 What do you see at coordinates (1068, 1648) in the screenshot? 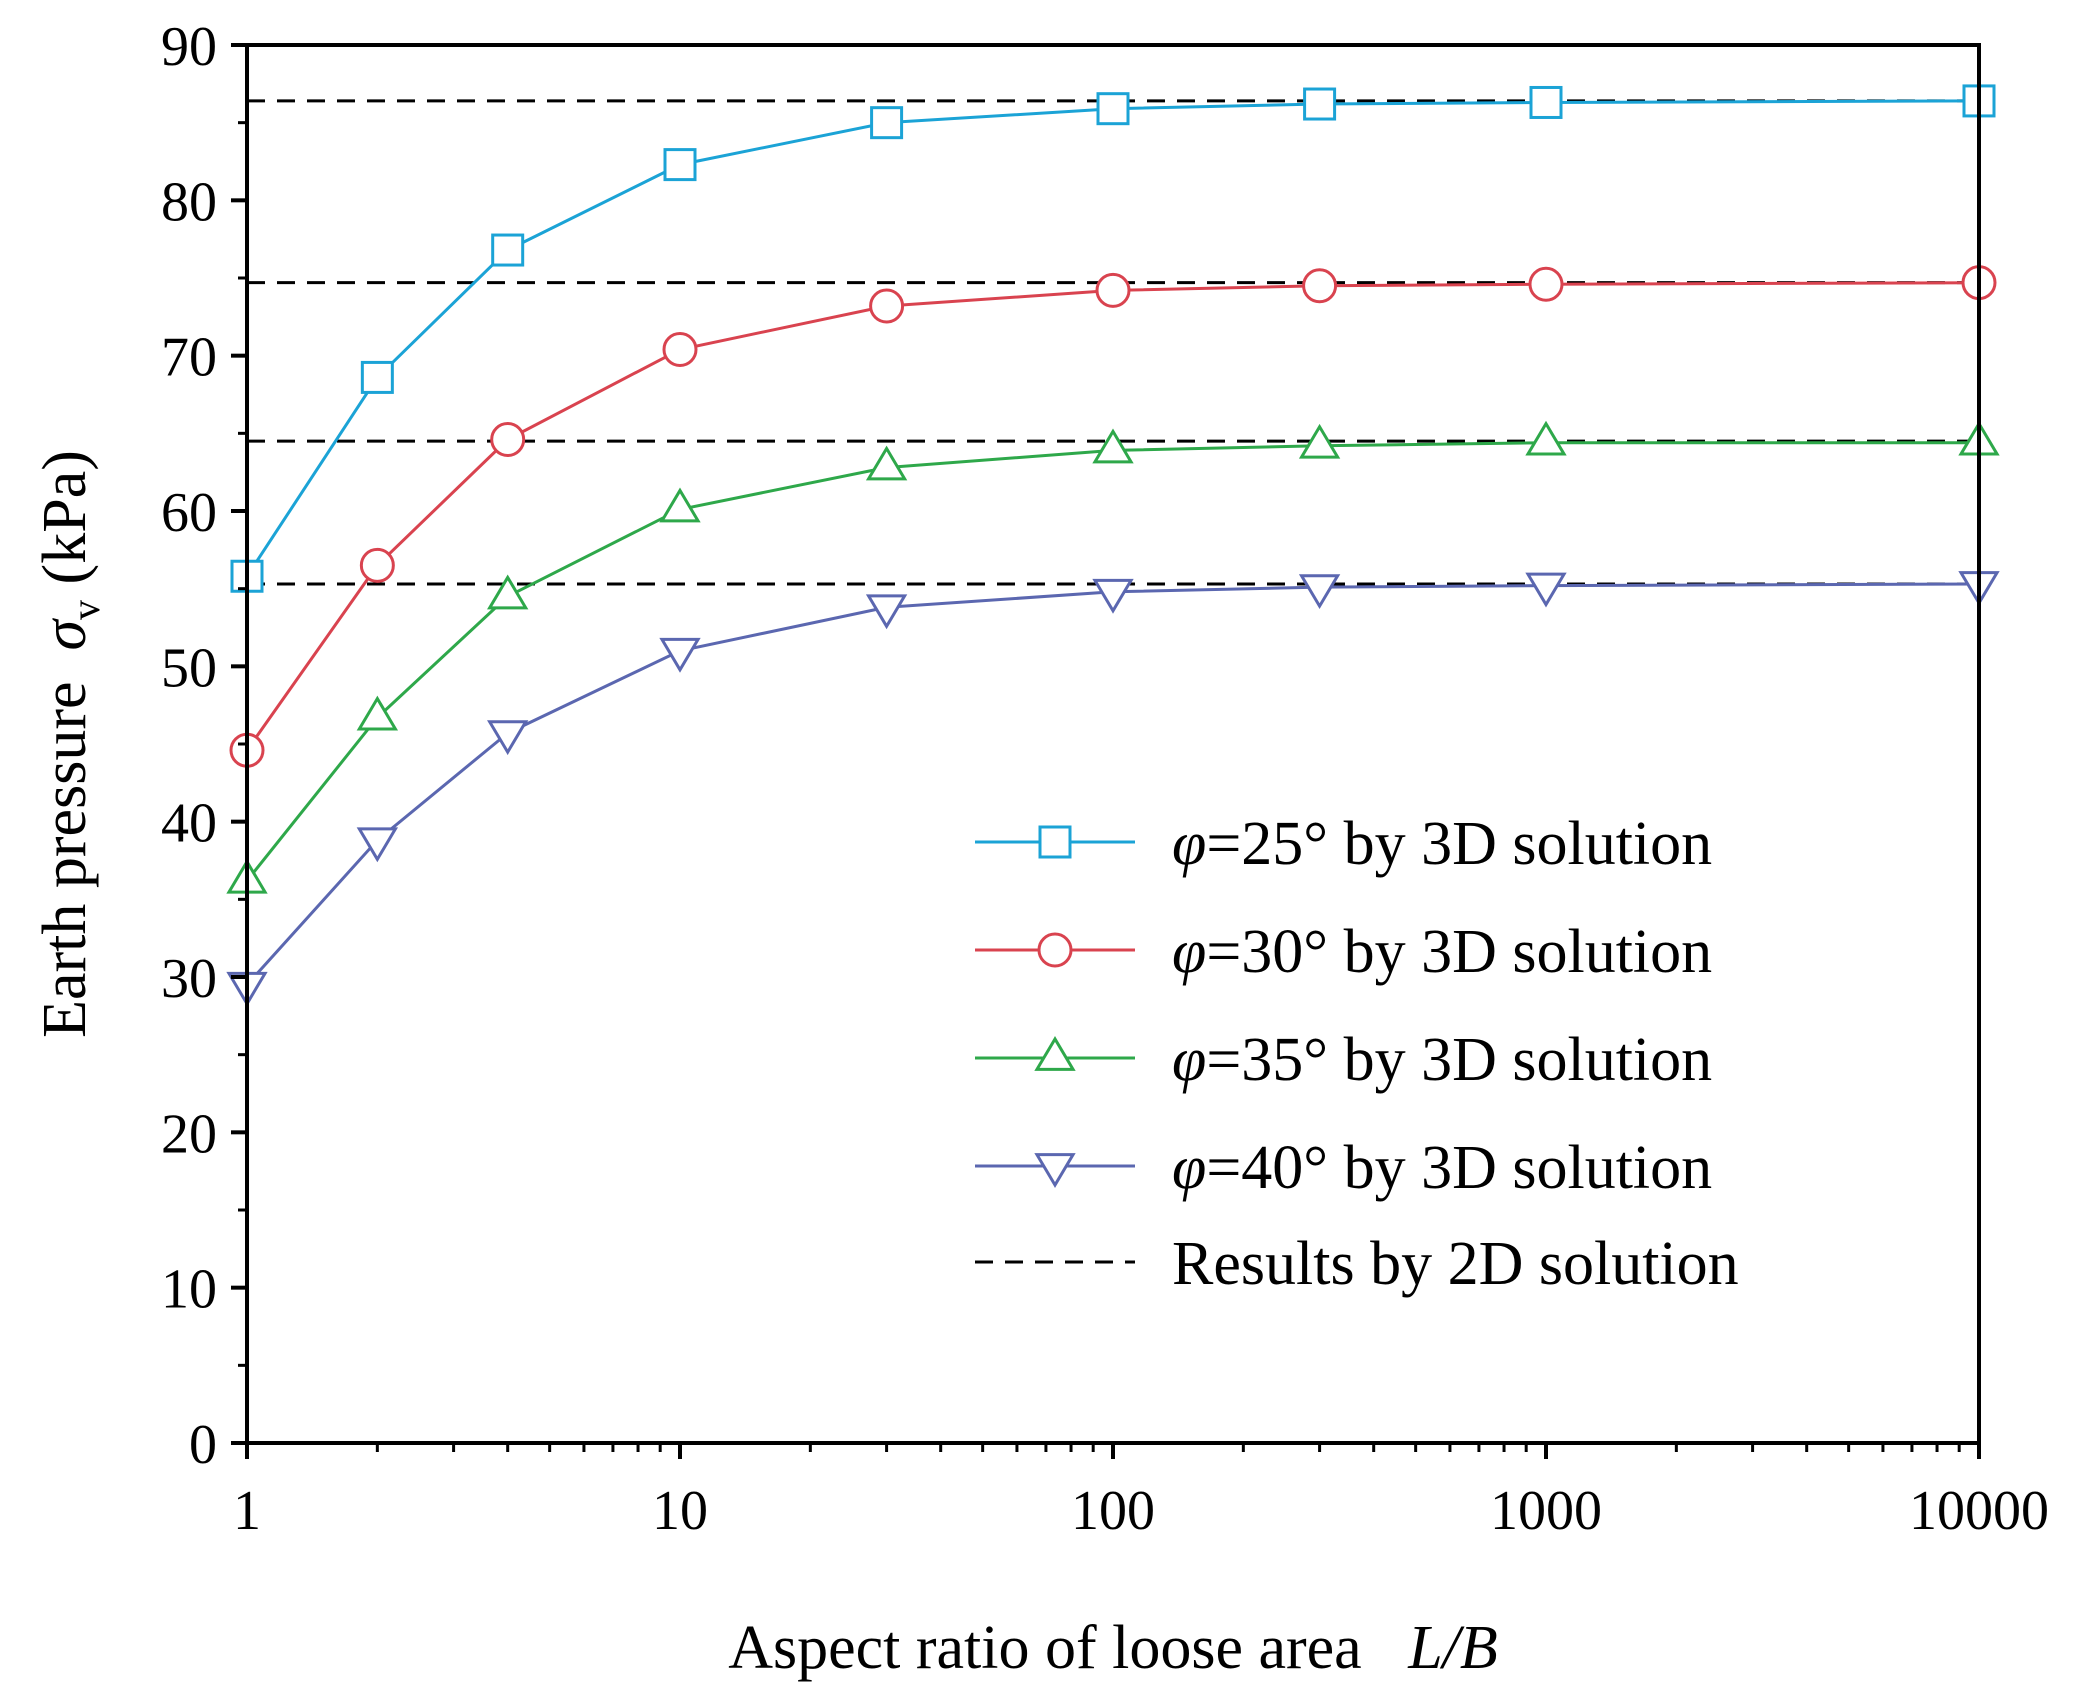
I see `x-axis-title-text: Aspect ratio of loose area` at bounding box center [1068, 1648].